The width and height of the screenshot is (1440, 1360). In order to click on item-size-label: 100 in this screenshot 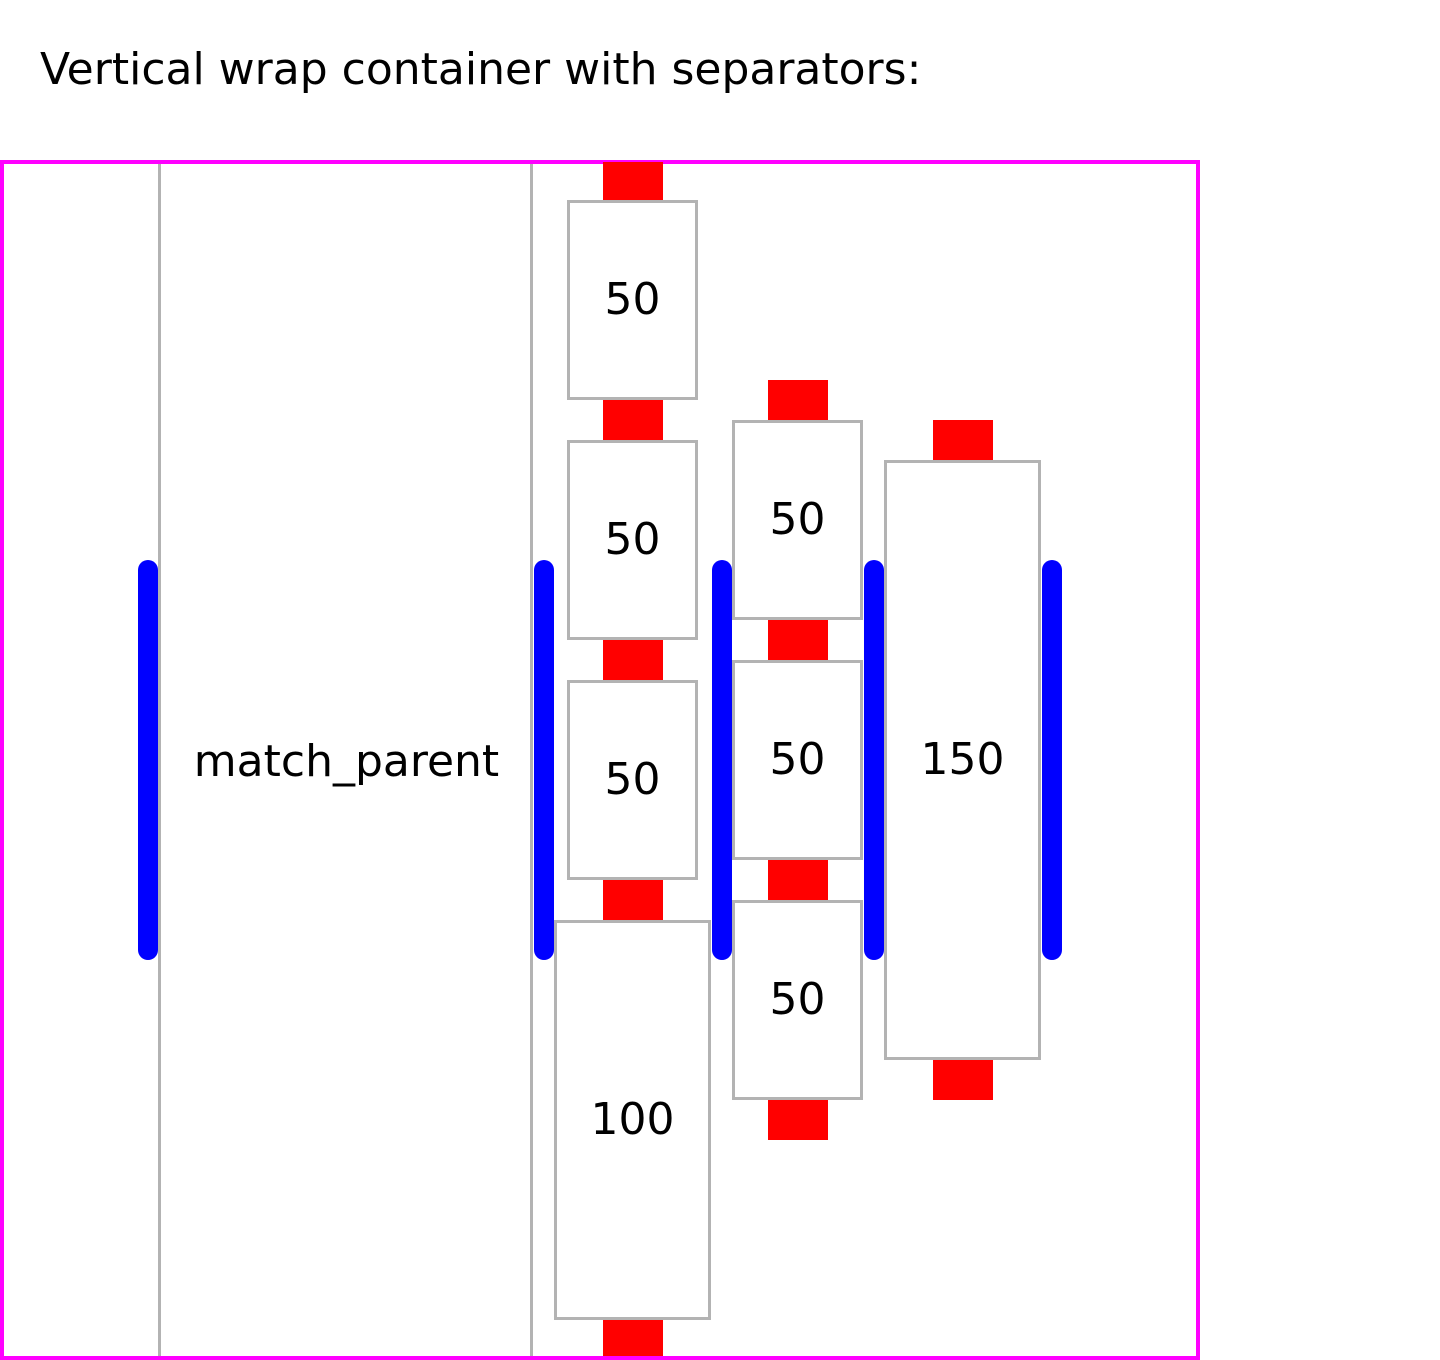, I will do `click(632, 1119)`.